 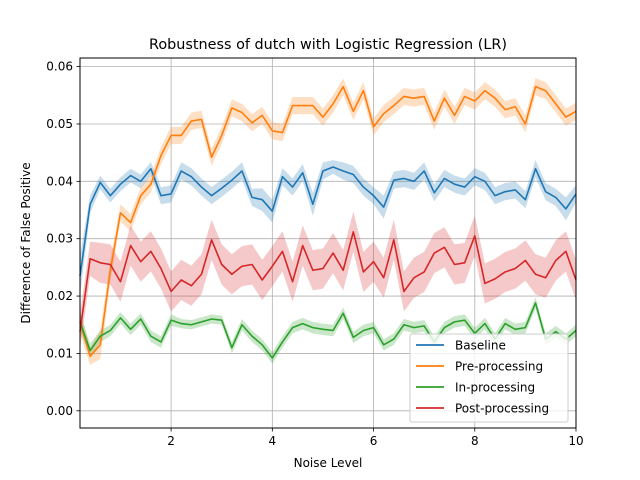 I want to click on legend-label-baseline: Baseline, so click(x=480, y=346).